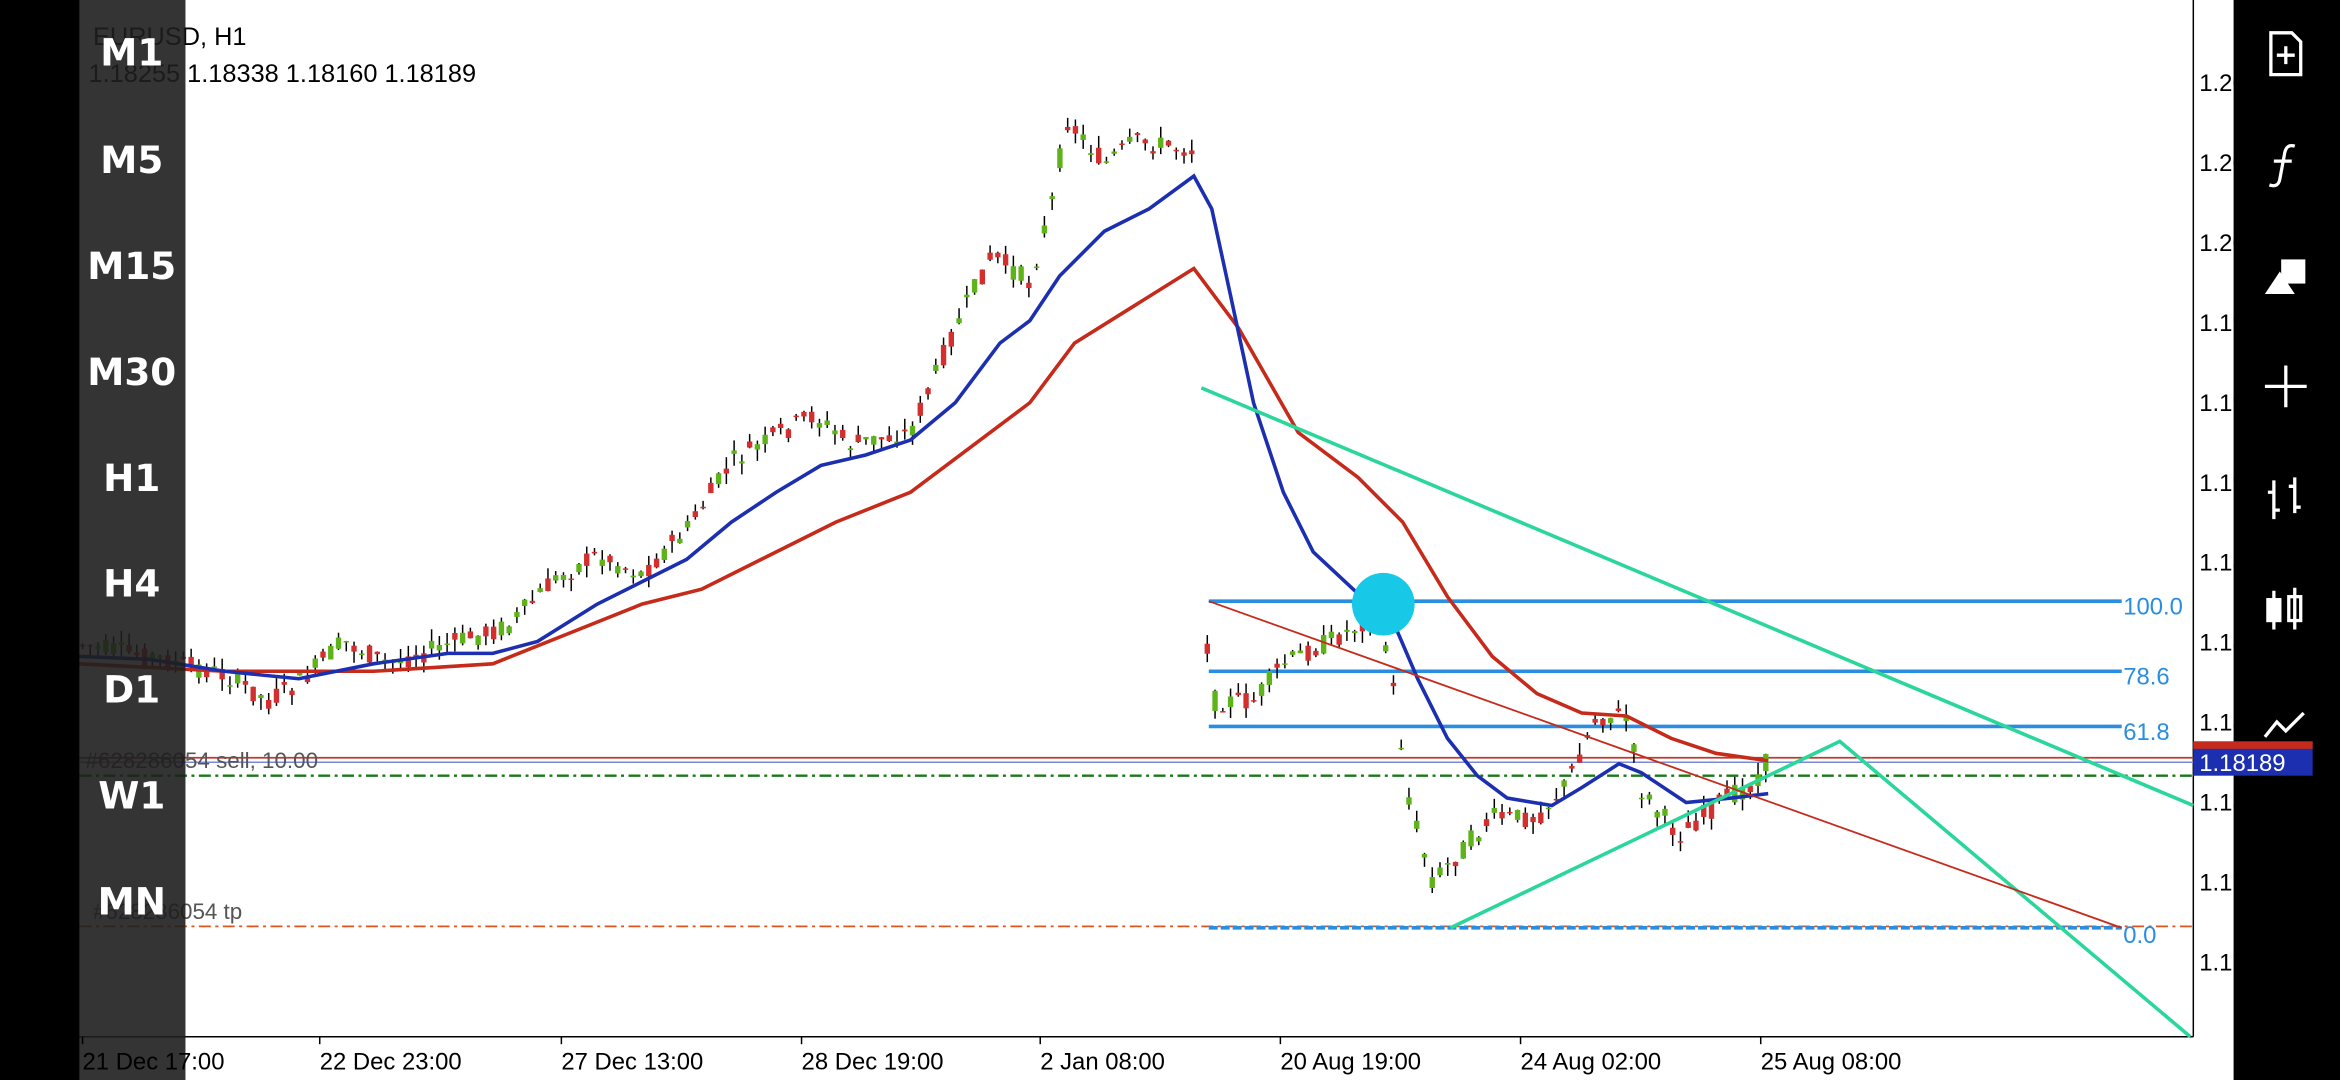  I want to click on timeframe-button: W1, so click(131, 796).